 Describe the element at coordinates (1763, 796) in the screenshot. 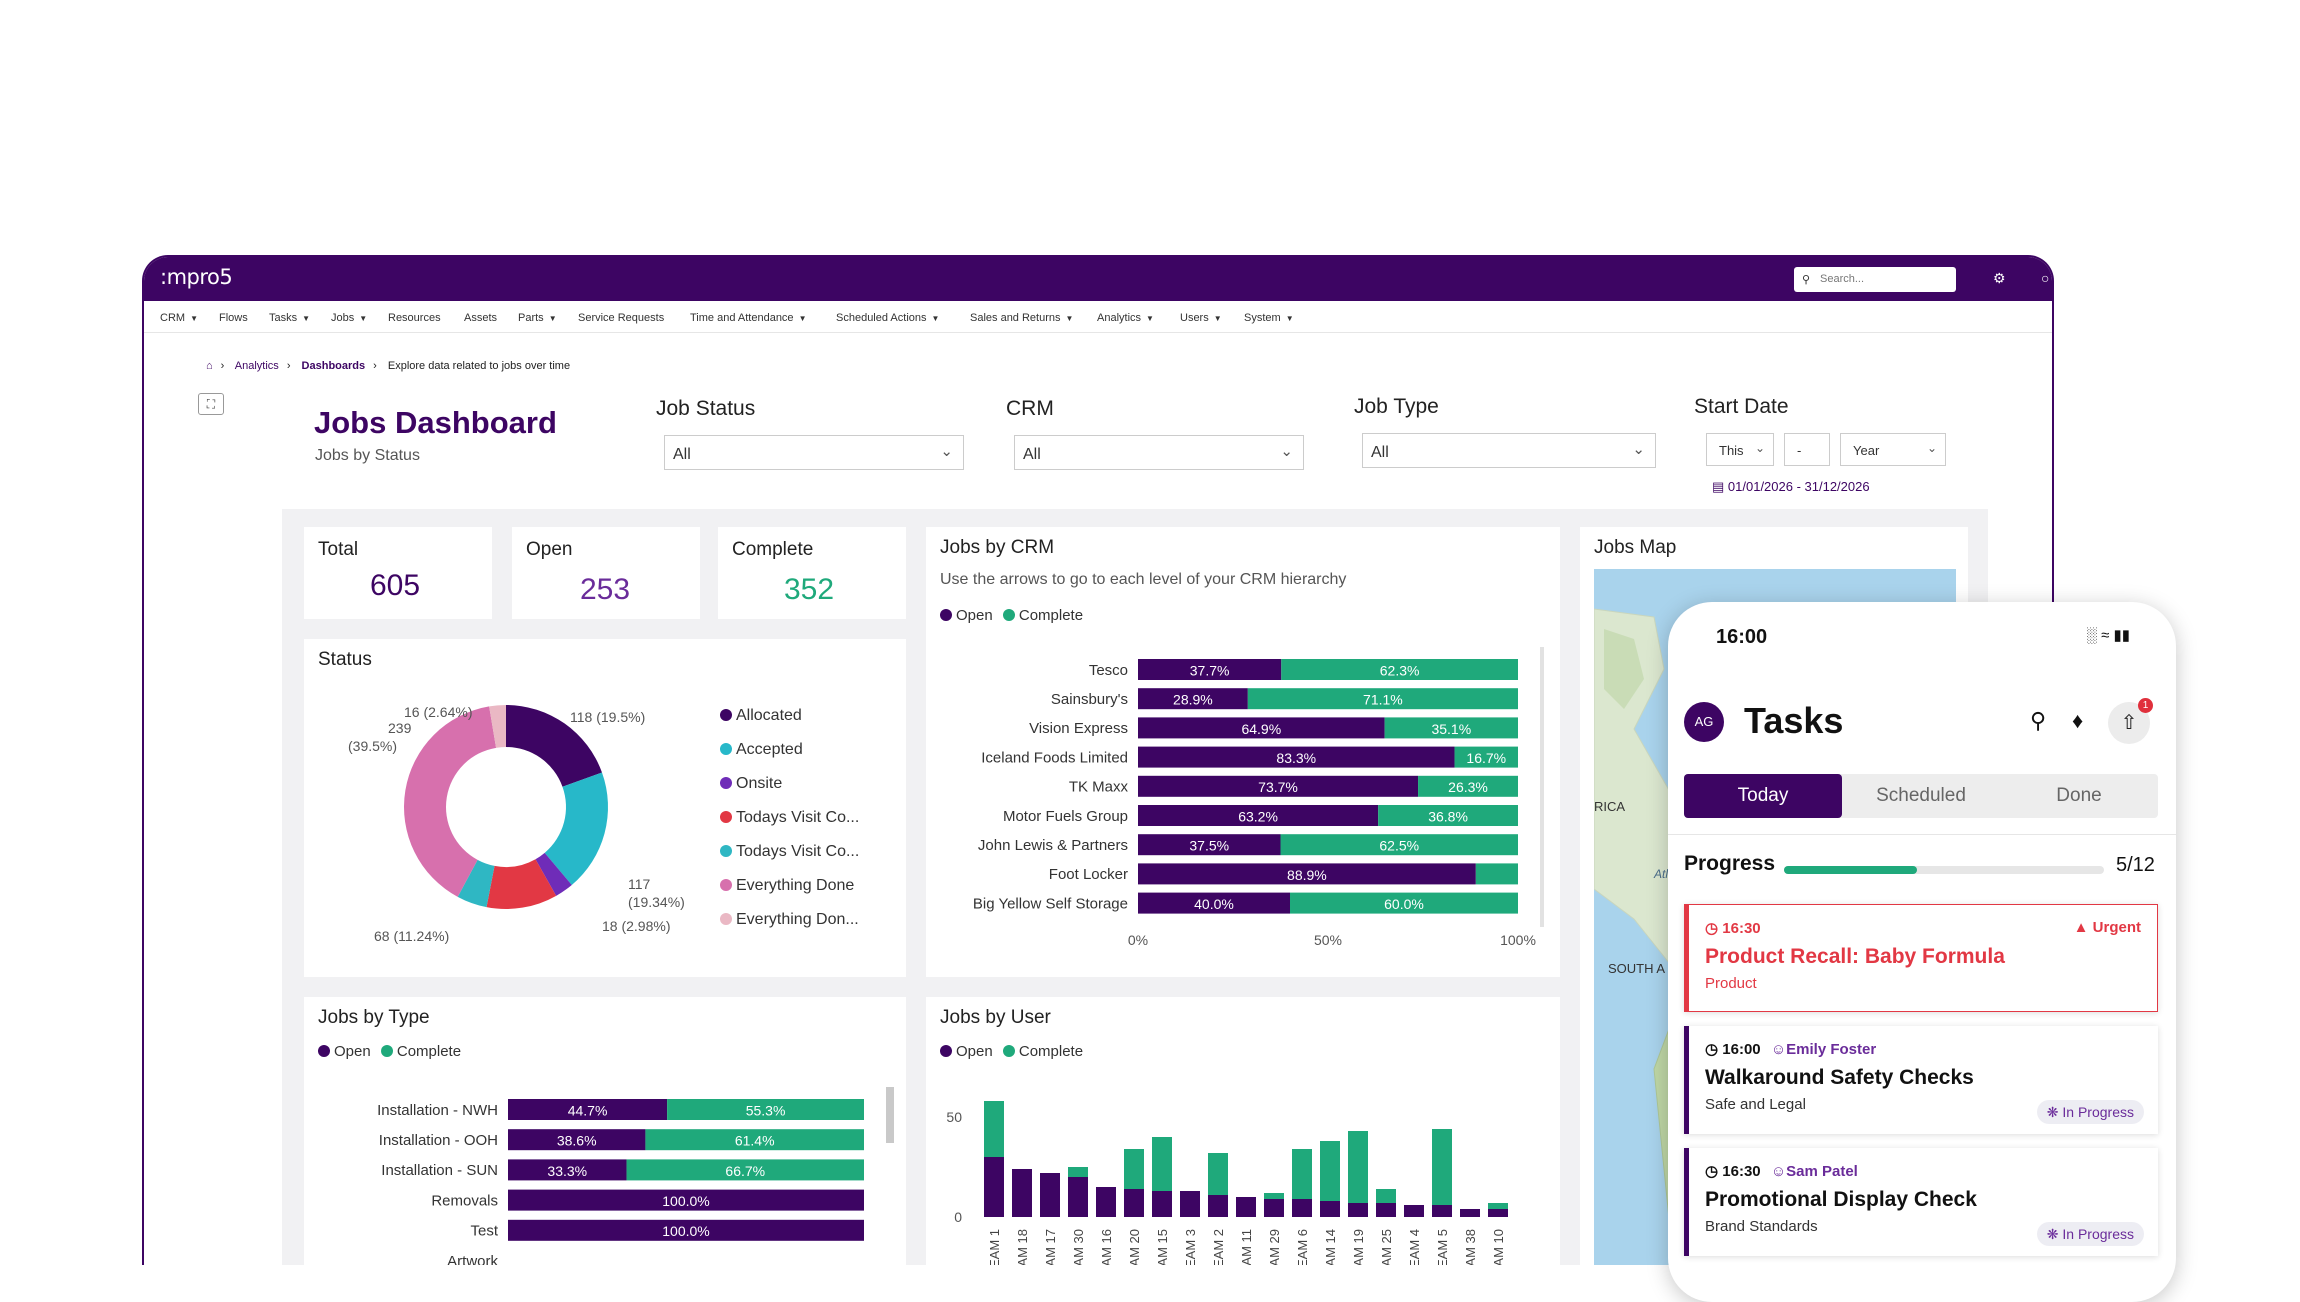

I see `tab-today: Today` at that location.